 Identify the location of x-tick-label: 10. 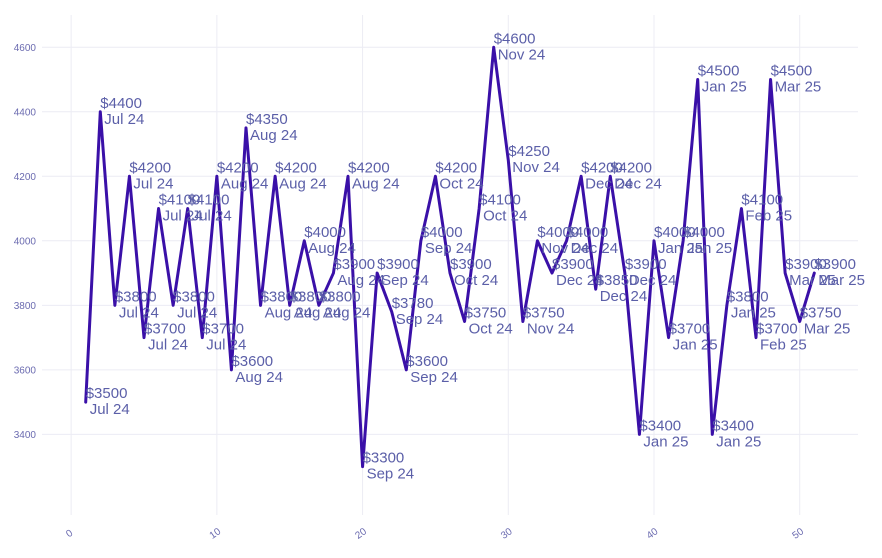
(216, 534).